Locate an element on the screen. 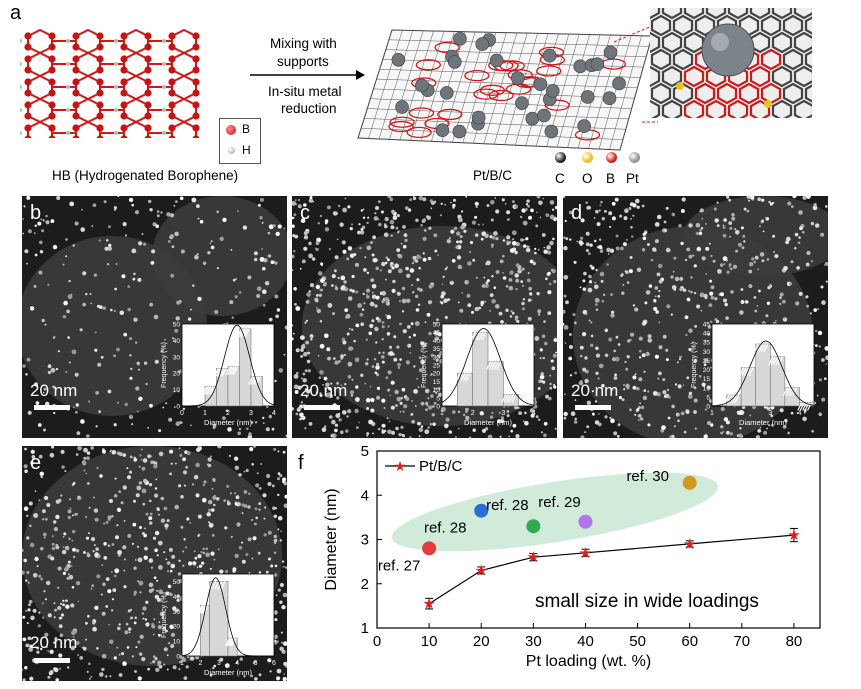  hydrogen-atom is located at coordinates (21, 64).